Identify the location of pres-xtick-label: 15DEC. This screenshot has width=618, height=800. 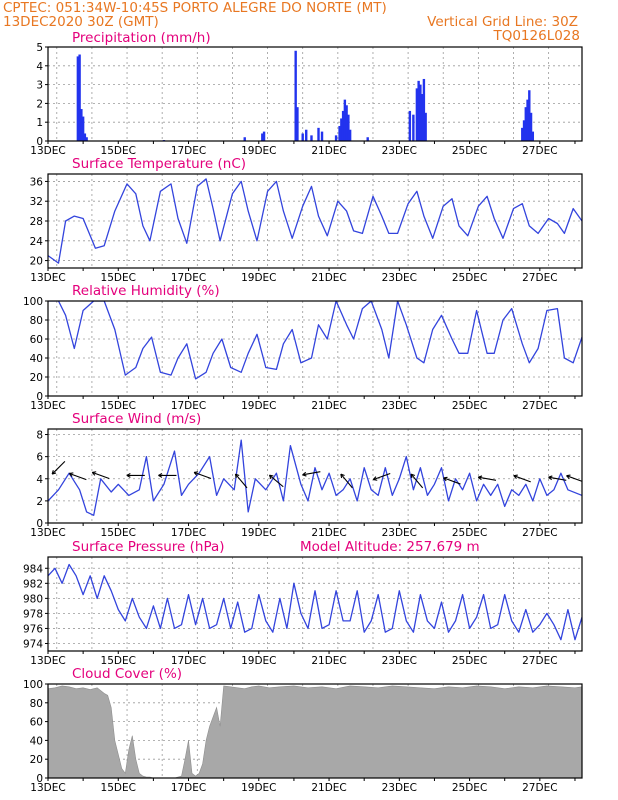
(118, 661).